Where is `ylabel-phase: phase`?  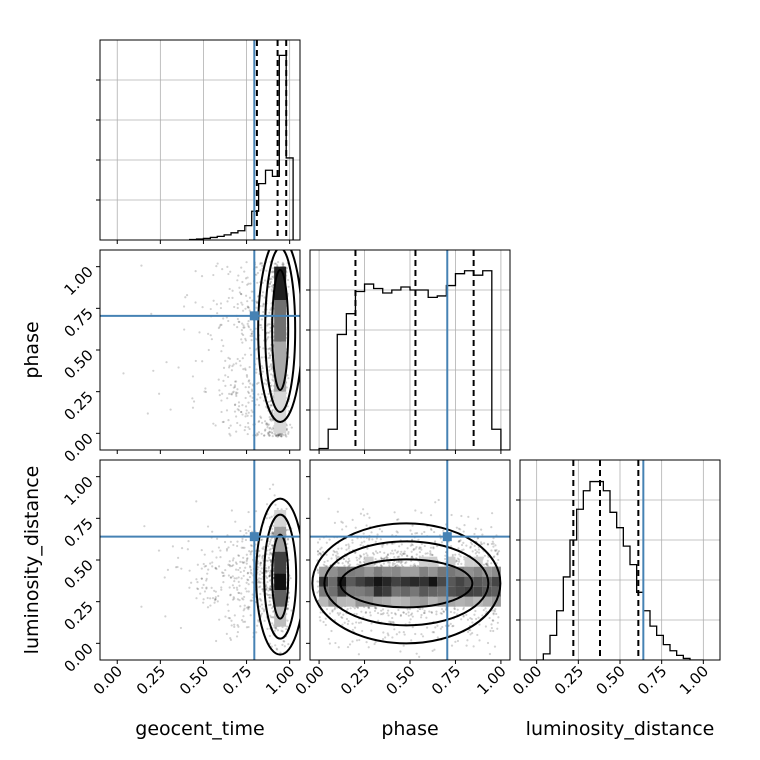 ylabel-phase: phase is located at coordinates (32, 349).